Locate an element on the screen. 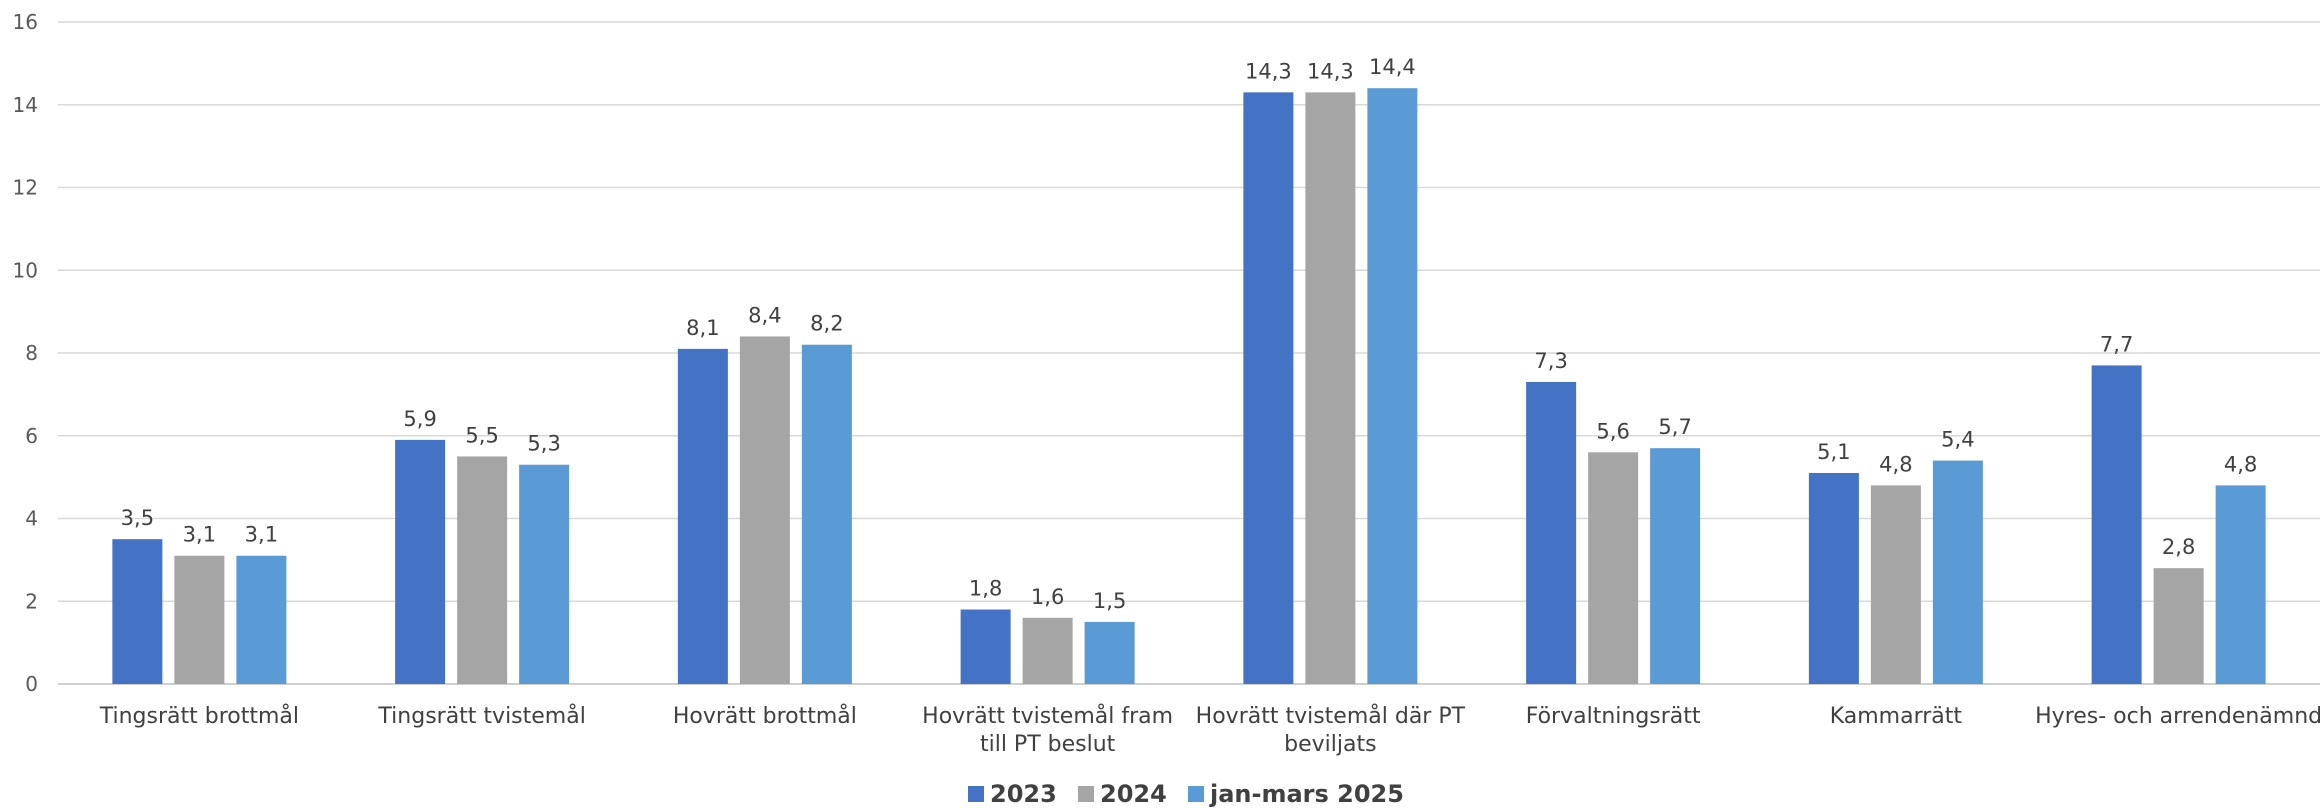 The height and width of the screenshot is (808, 2320). y-tick-label: 8 is located at coordinates (31, 353).